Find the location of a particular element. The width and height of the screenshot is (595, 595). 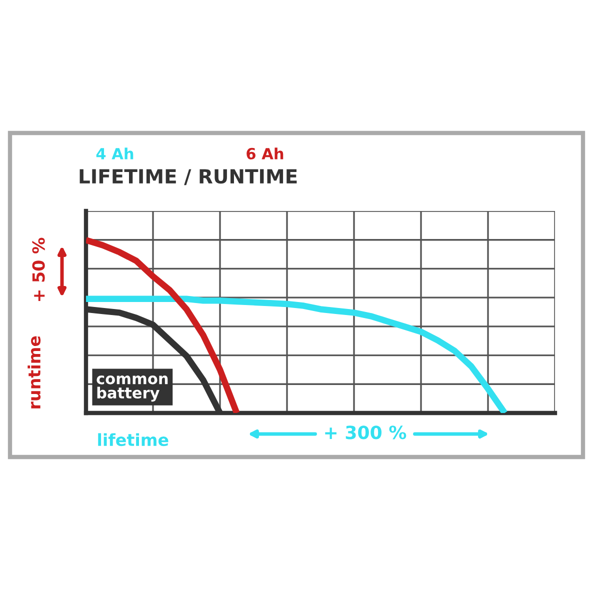

text: 4 Ah is located at coordinates (115, 154).